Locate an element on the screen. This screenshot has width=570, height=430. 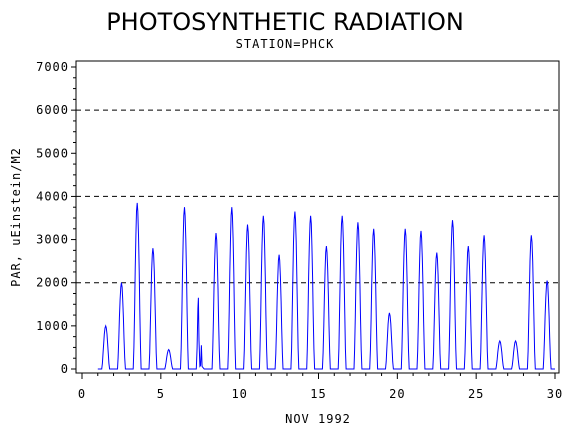
y-axis-label: PAR, uEinstein/M2 is located at coordinates (16, 217).